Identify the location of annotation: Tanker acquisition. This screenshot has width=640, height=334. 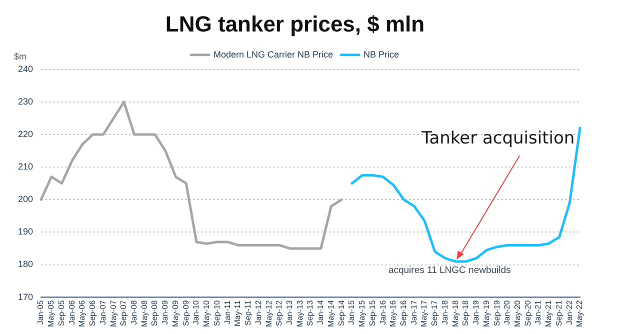
(497, 138).